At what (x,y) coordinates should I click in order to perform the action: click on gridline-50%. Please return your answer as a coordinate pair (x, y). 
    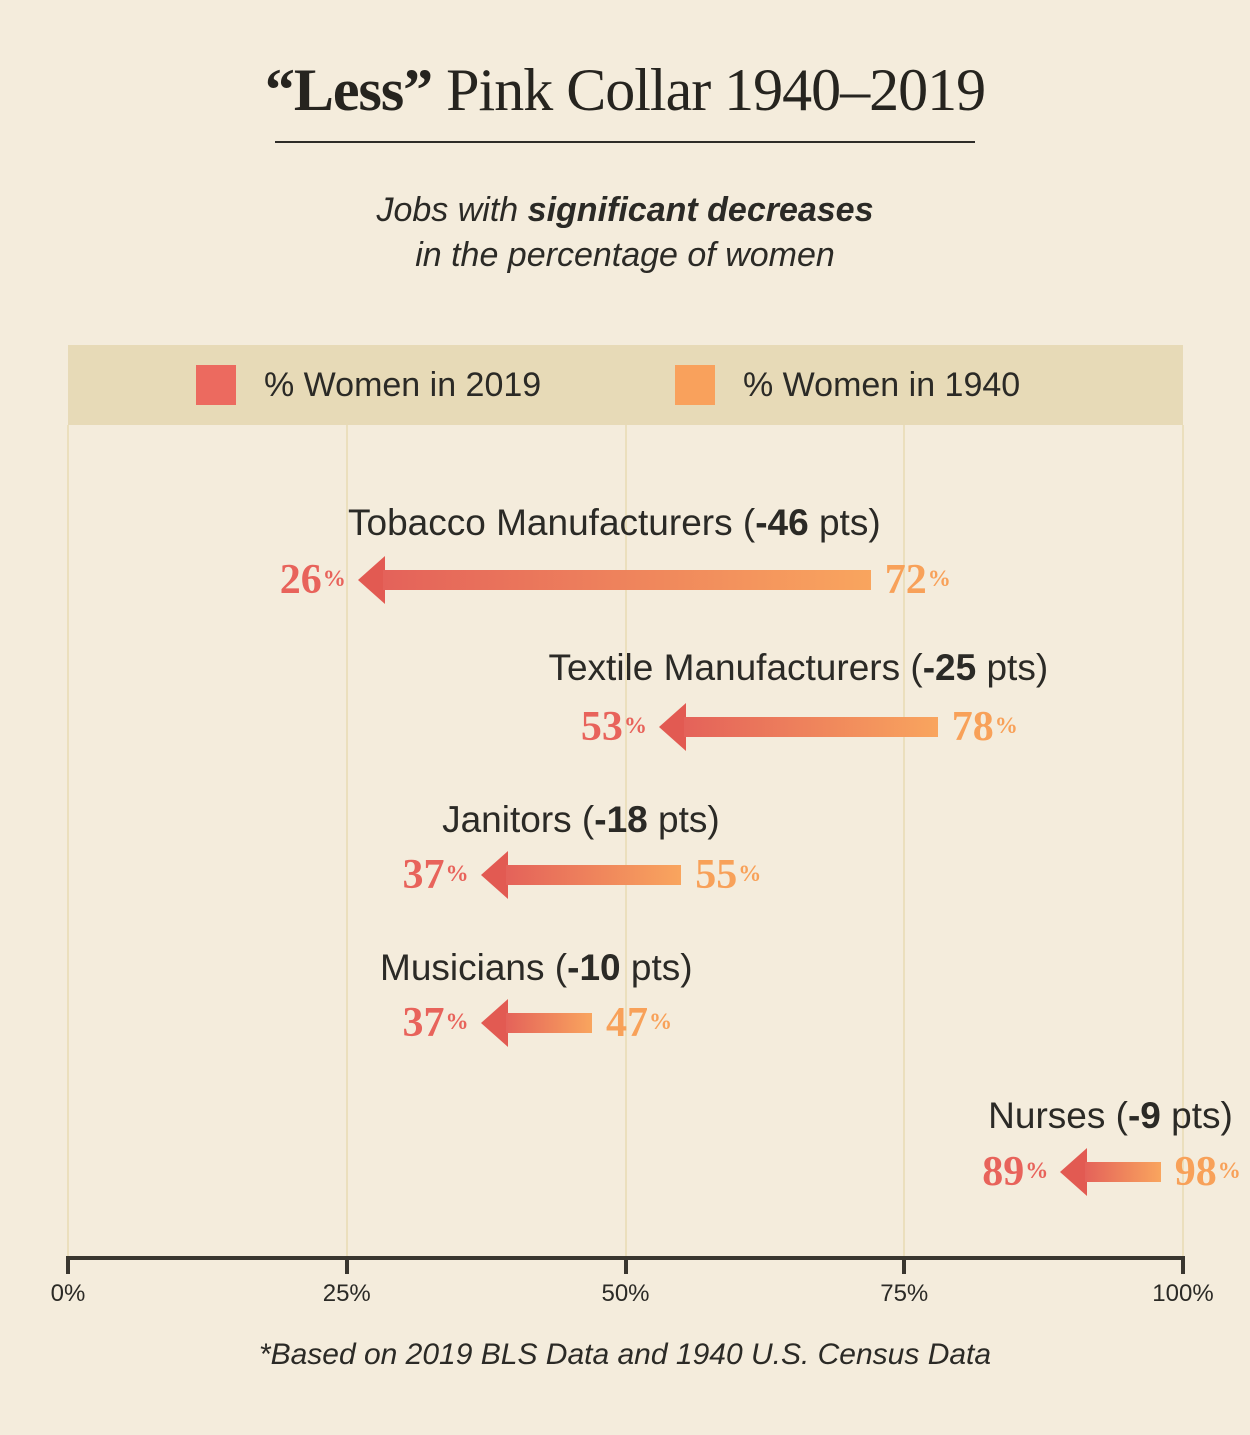
    Looking at the image, I should click on (625, 841).